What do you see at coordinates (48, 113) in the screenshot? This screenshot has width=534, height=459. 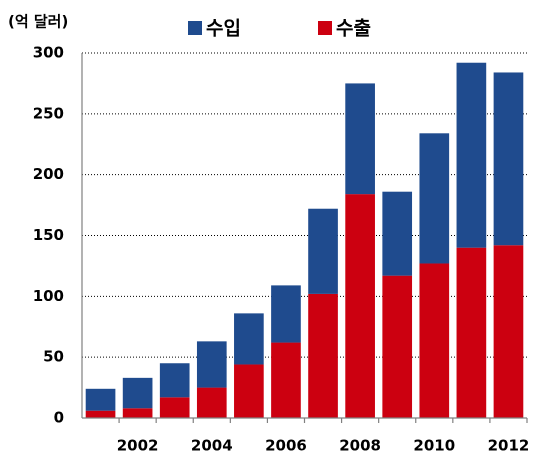 I see `y-tick-label: 250` at bounding box center [48, 113].